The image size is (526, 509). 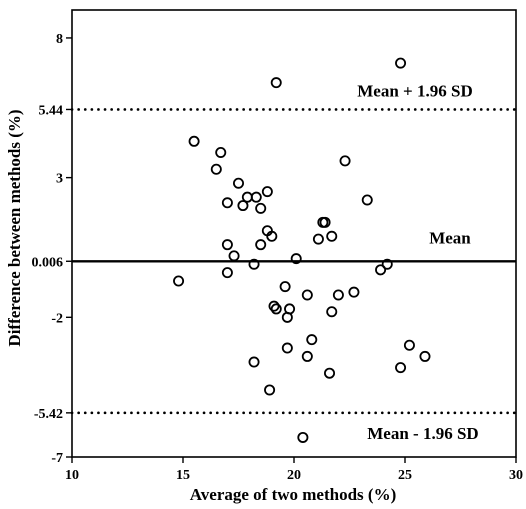 What do you see at coordinates (516, 475) in the screenshot?
I see `x-tick-label: 30` at bounding box center [516, 475].